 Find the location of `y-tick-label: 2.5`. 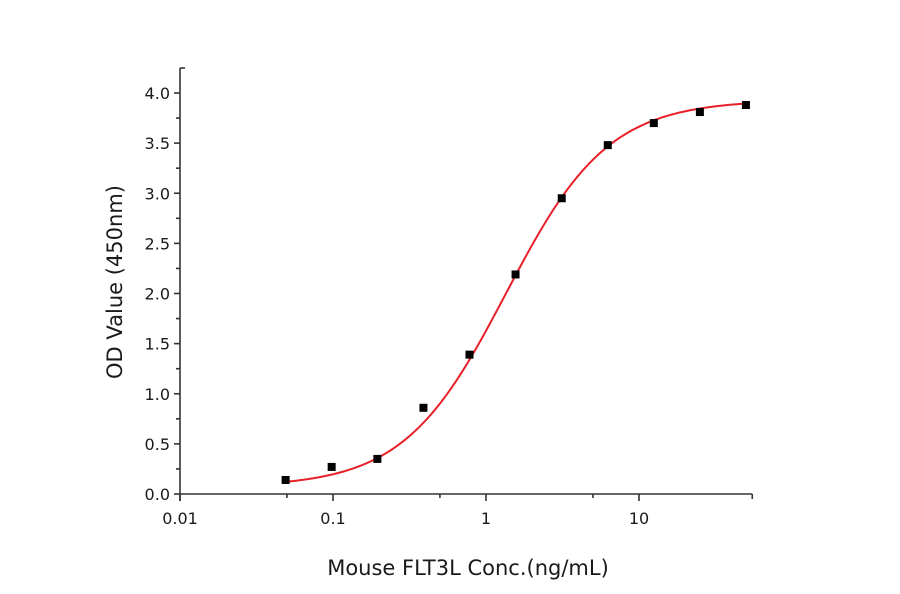

y-tick-label: 2.5 is located at coordinates (157, 243).